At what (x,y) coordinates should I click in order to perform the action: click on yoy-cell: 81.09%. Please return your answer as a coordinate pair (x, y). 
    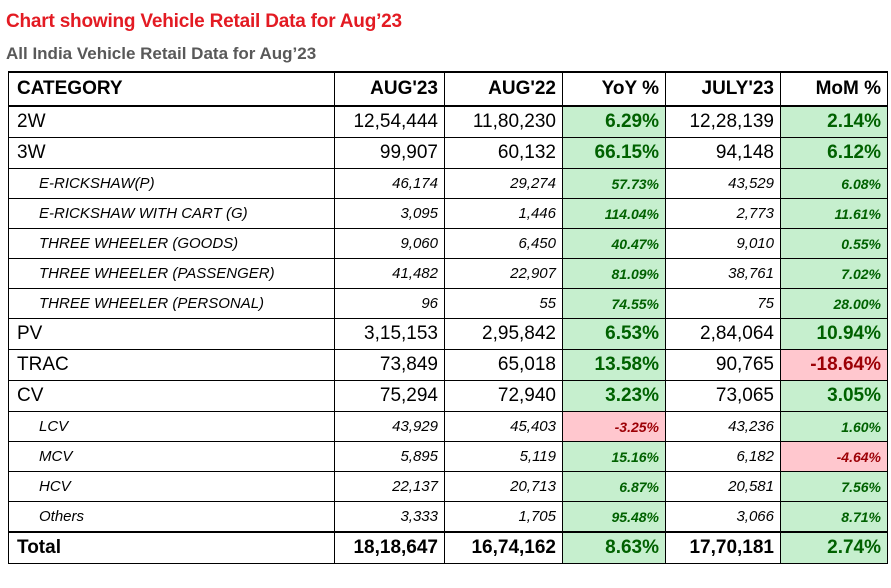
    Looking at the image, I should click on (614, 273).